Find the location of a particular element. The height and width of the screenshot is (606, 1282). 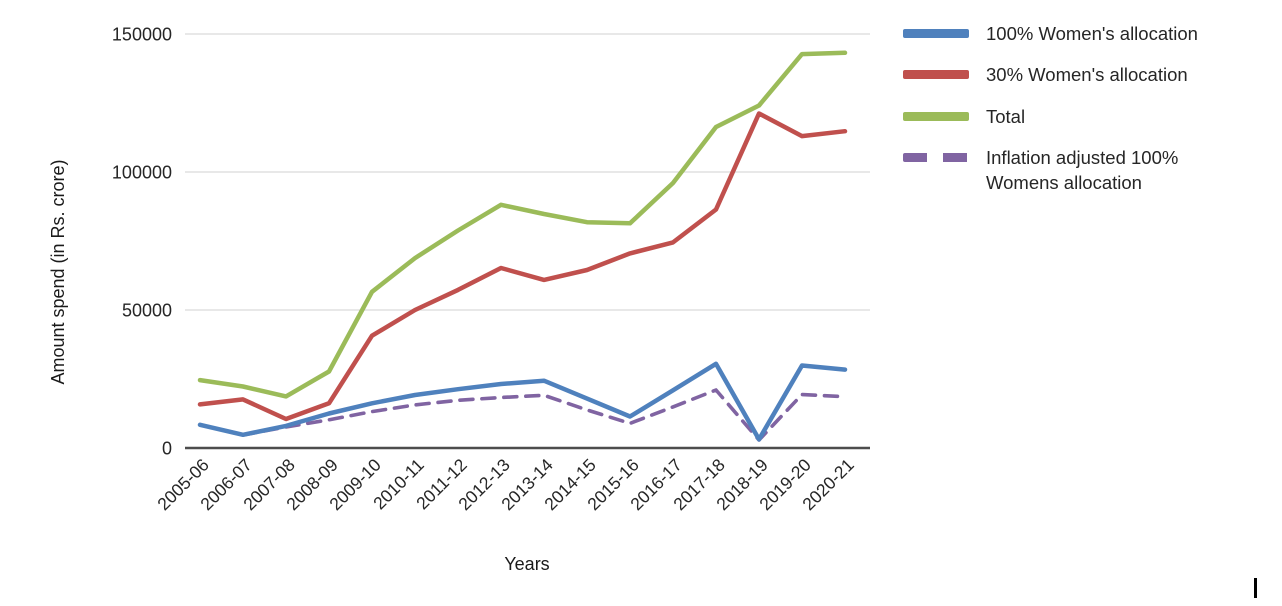

legend-item-100-womens-allocation: 100% Women's allocation is located at coordinates (1083, 34).